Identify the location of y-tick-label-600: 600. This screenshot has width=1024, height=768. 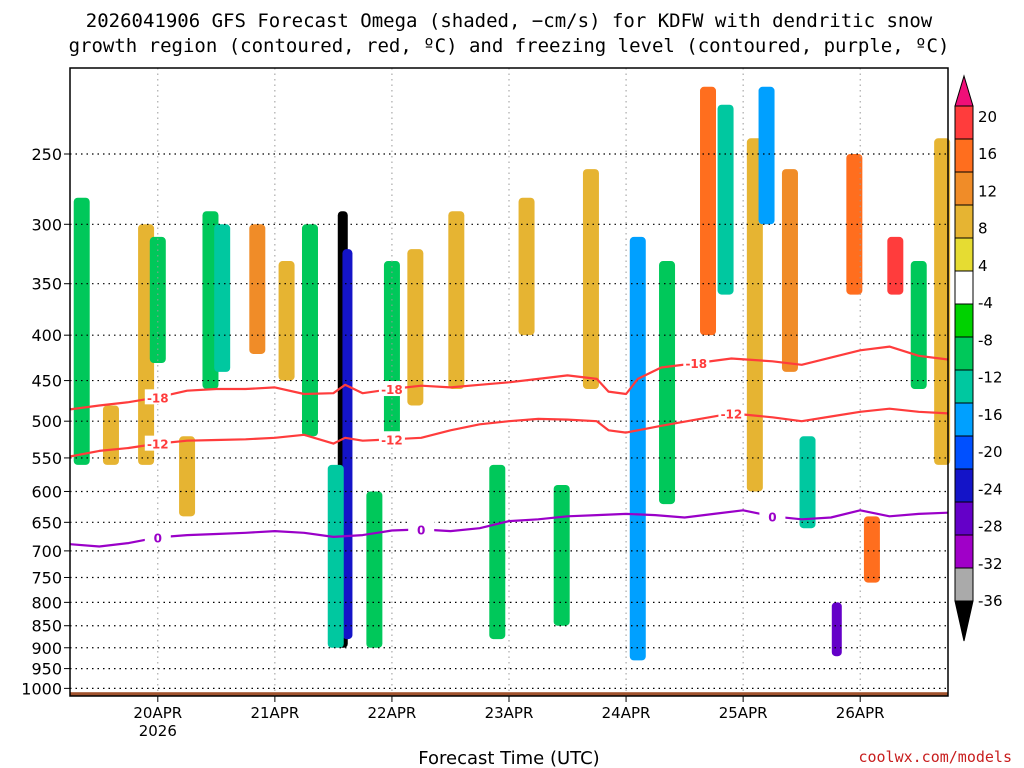
(46, 491).